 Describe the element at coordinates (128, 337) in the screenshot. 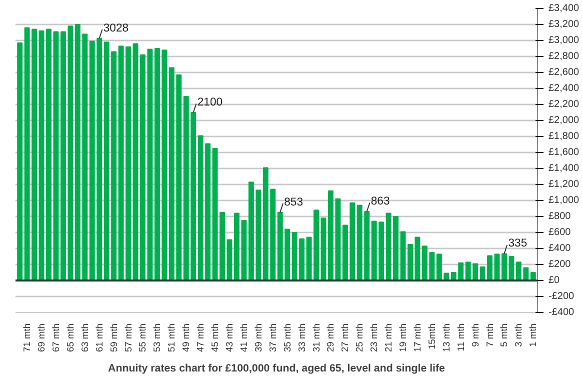

I see `x-tick-label: 57 mth` at that location.